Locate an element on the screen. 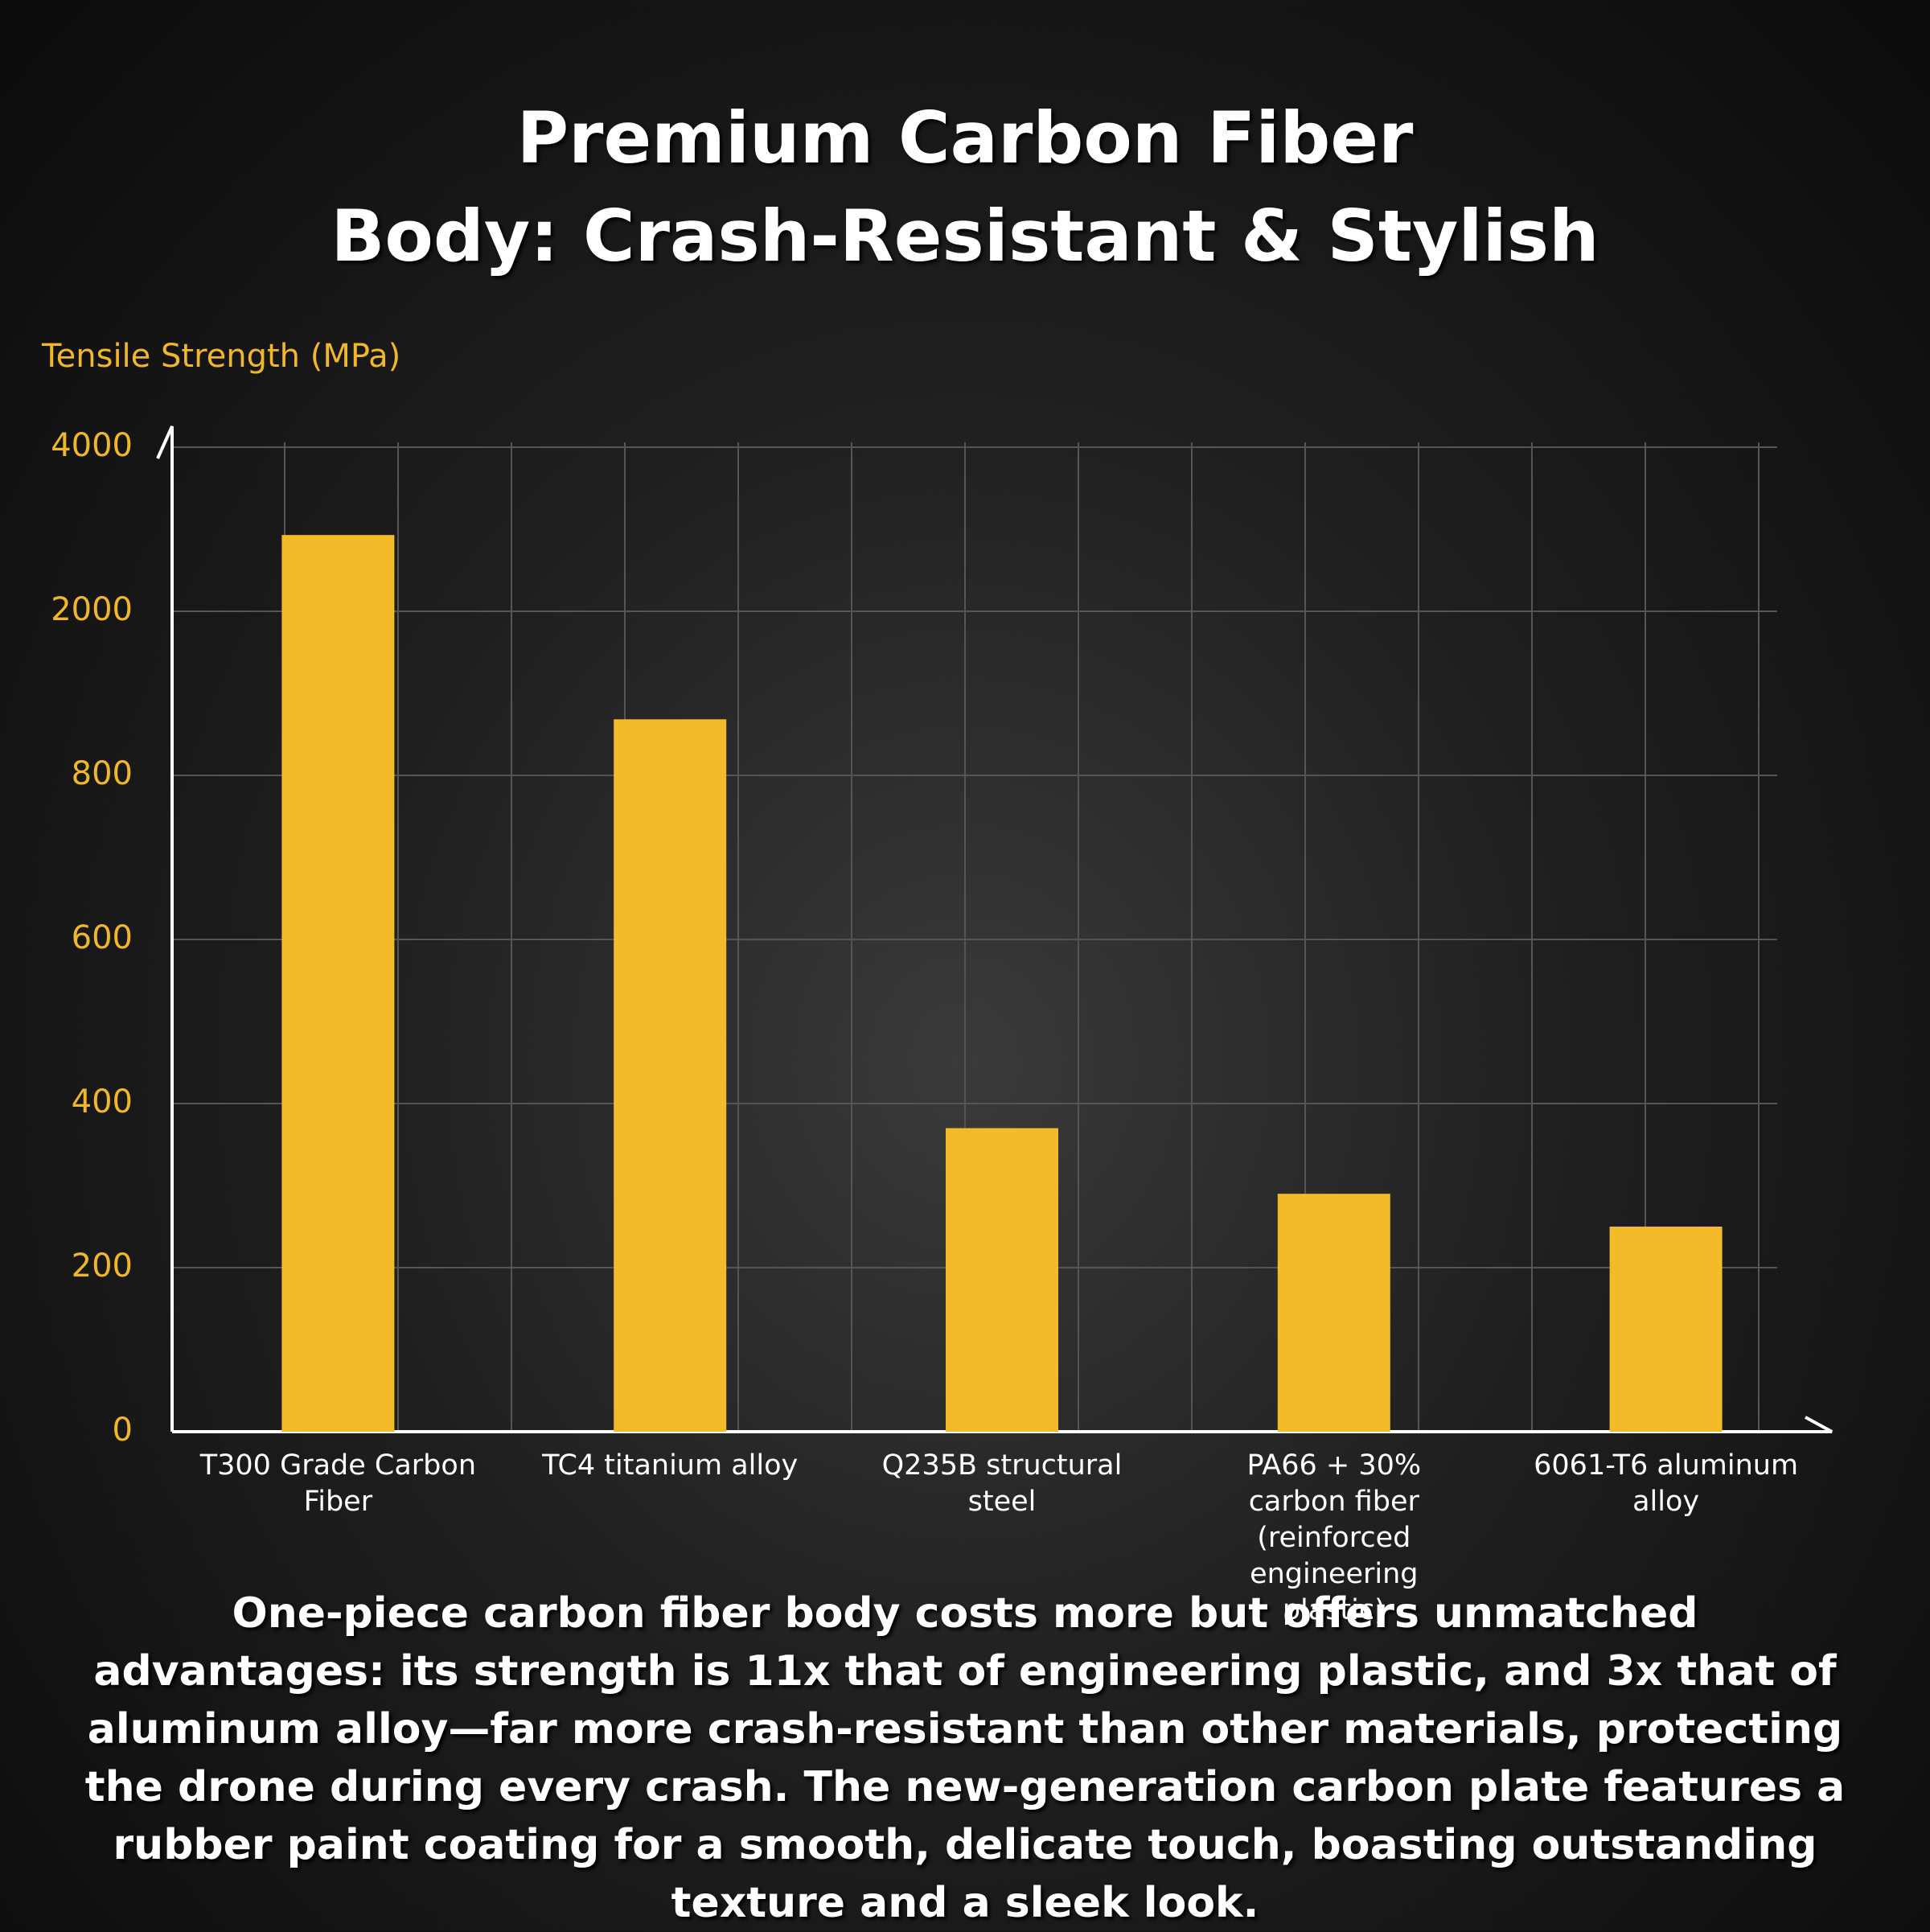 Image resolution: width=1930 pixels, height=1932 pixels. y-tick-label: 600 is located at coordinates (102, 937).